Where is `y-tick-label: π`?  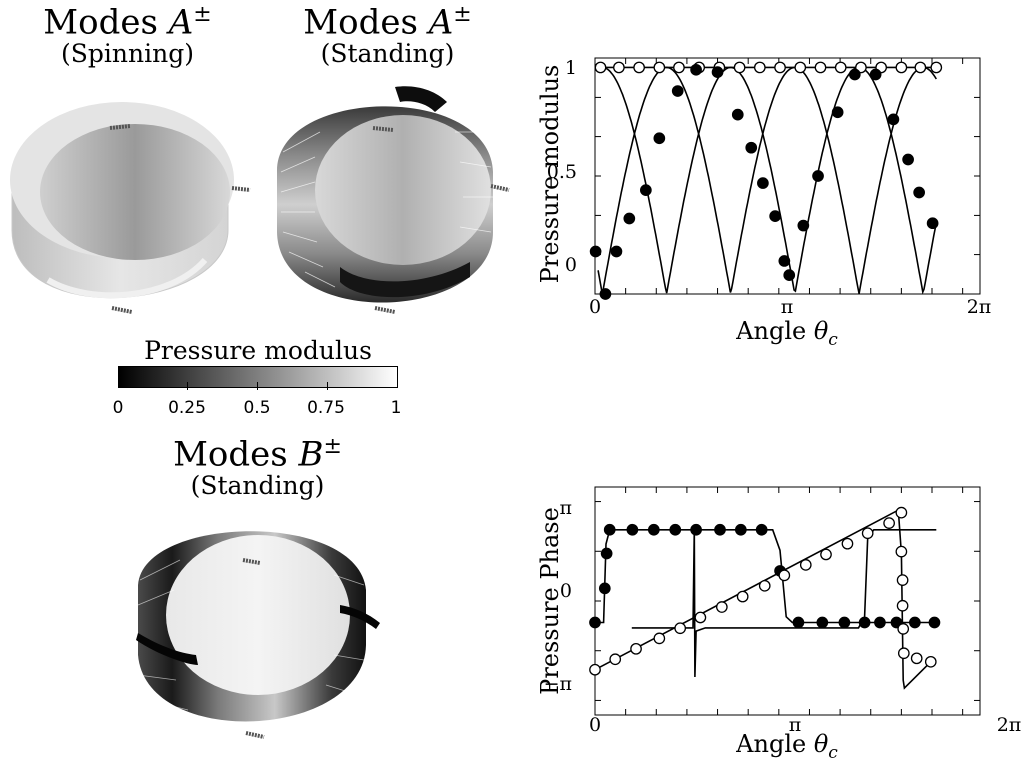 y-tick-label: π is located at coordinates (566, 508).